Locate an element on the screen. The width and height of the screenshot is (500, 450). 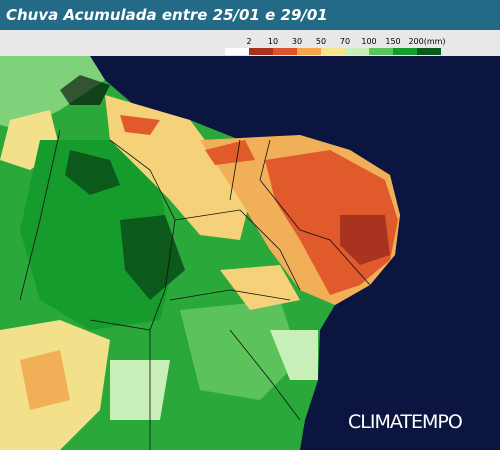
title-bar is located at coordinates (250, 15).